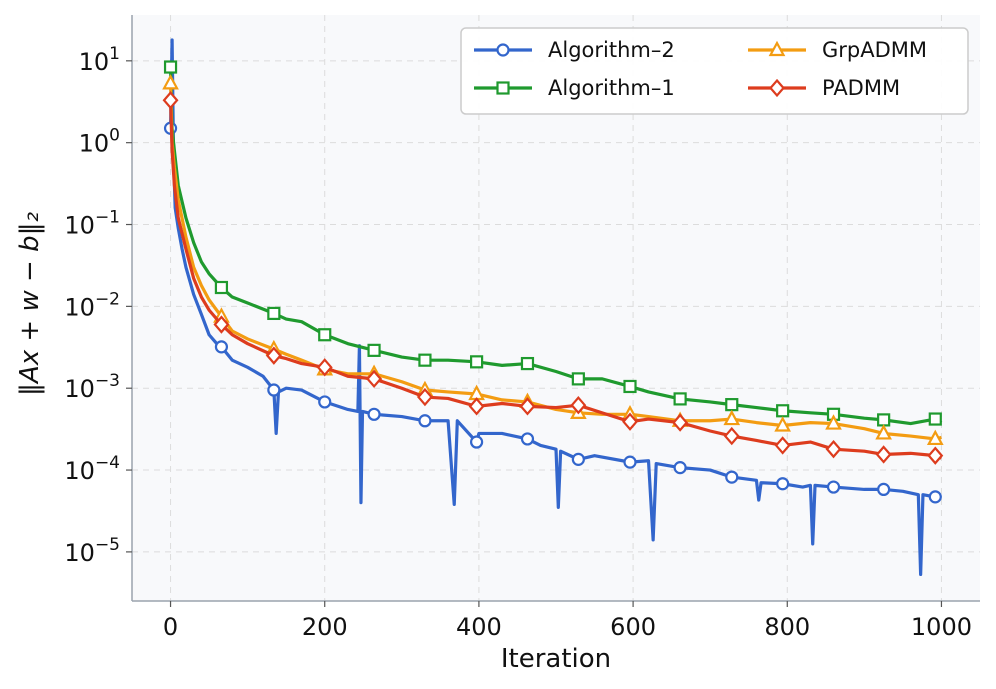 This screenshot has width=996, height=689. Describe the element at coordinates (874, 50) in the screenshot. I see `legend-label: GrpADMM` at that location.